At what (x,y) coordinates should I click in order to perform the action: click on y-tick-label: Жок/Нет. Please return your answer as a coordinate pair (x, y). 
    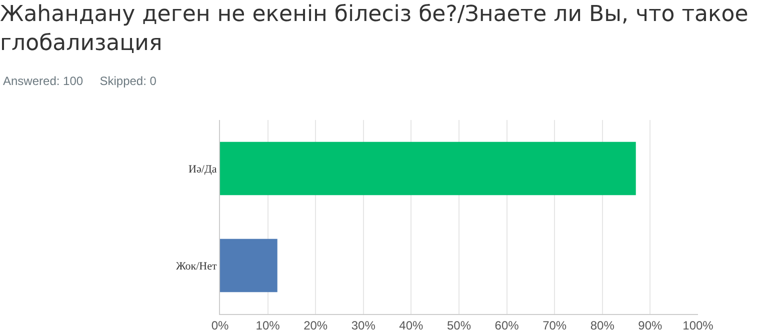
    Looking at the image, I should click on (196, 266).